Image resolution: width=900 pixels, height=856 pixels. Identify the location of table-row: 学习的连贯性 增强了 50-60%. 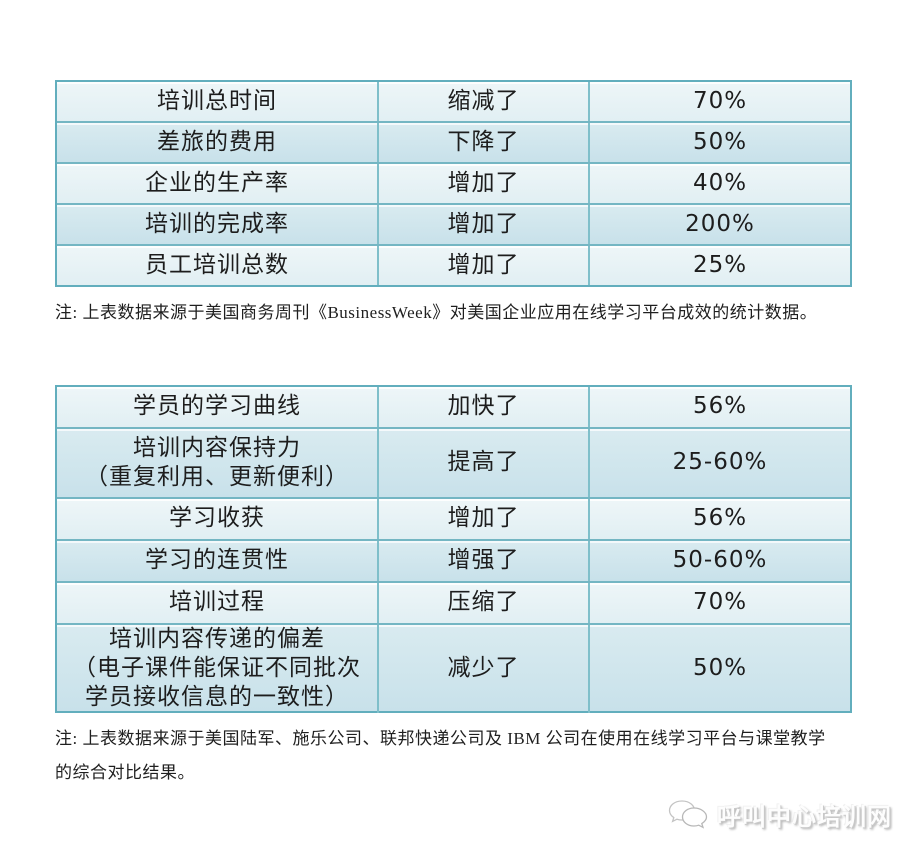
(453, 560).